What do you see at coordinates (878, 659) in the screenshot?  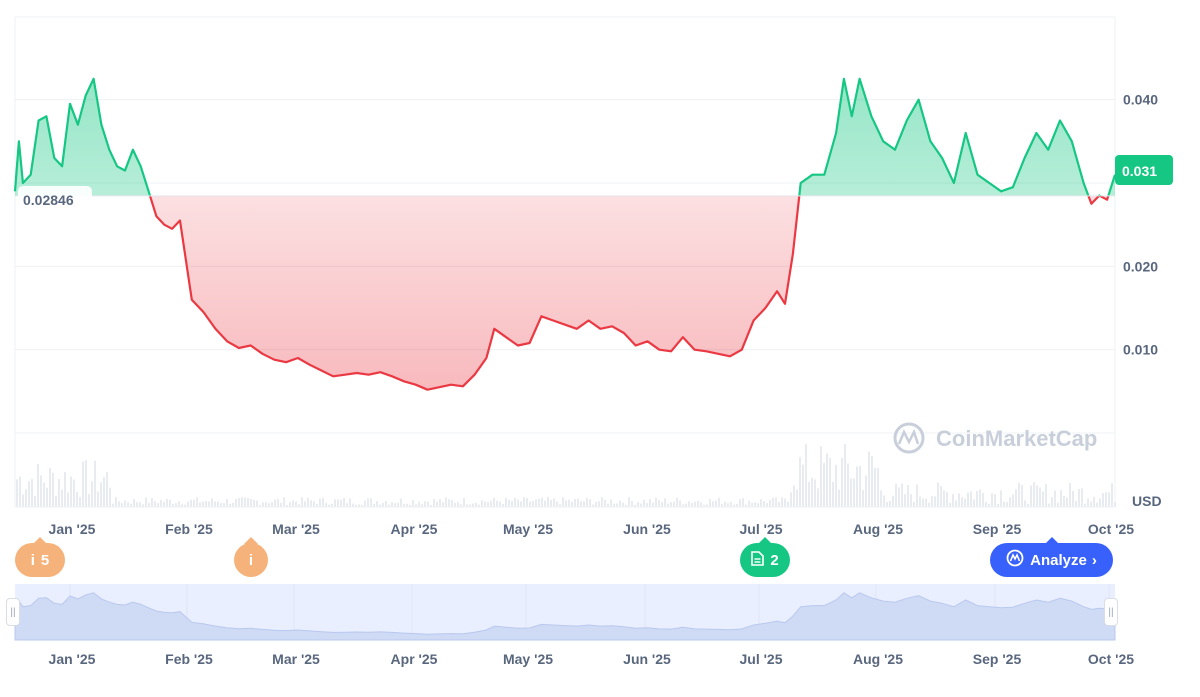 I see `navigator-x-tick-label: Aug '25` at bounding box center [878, 659].